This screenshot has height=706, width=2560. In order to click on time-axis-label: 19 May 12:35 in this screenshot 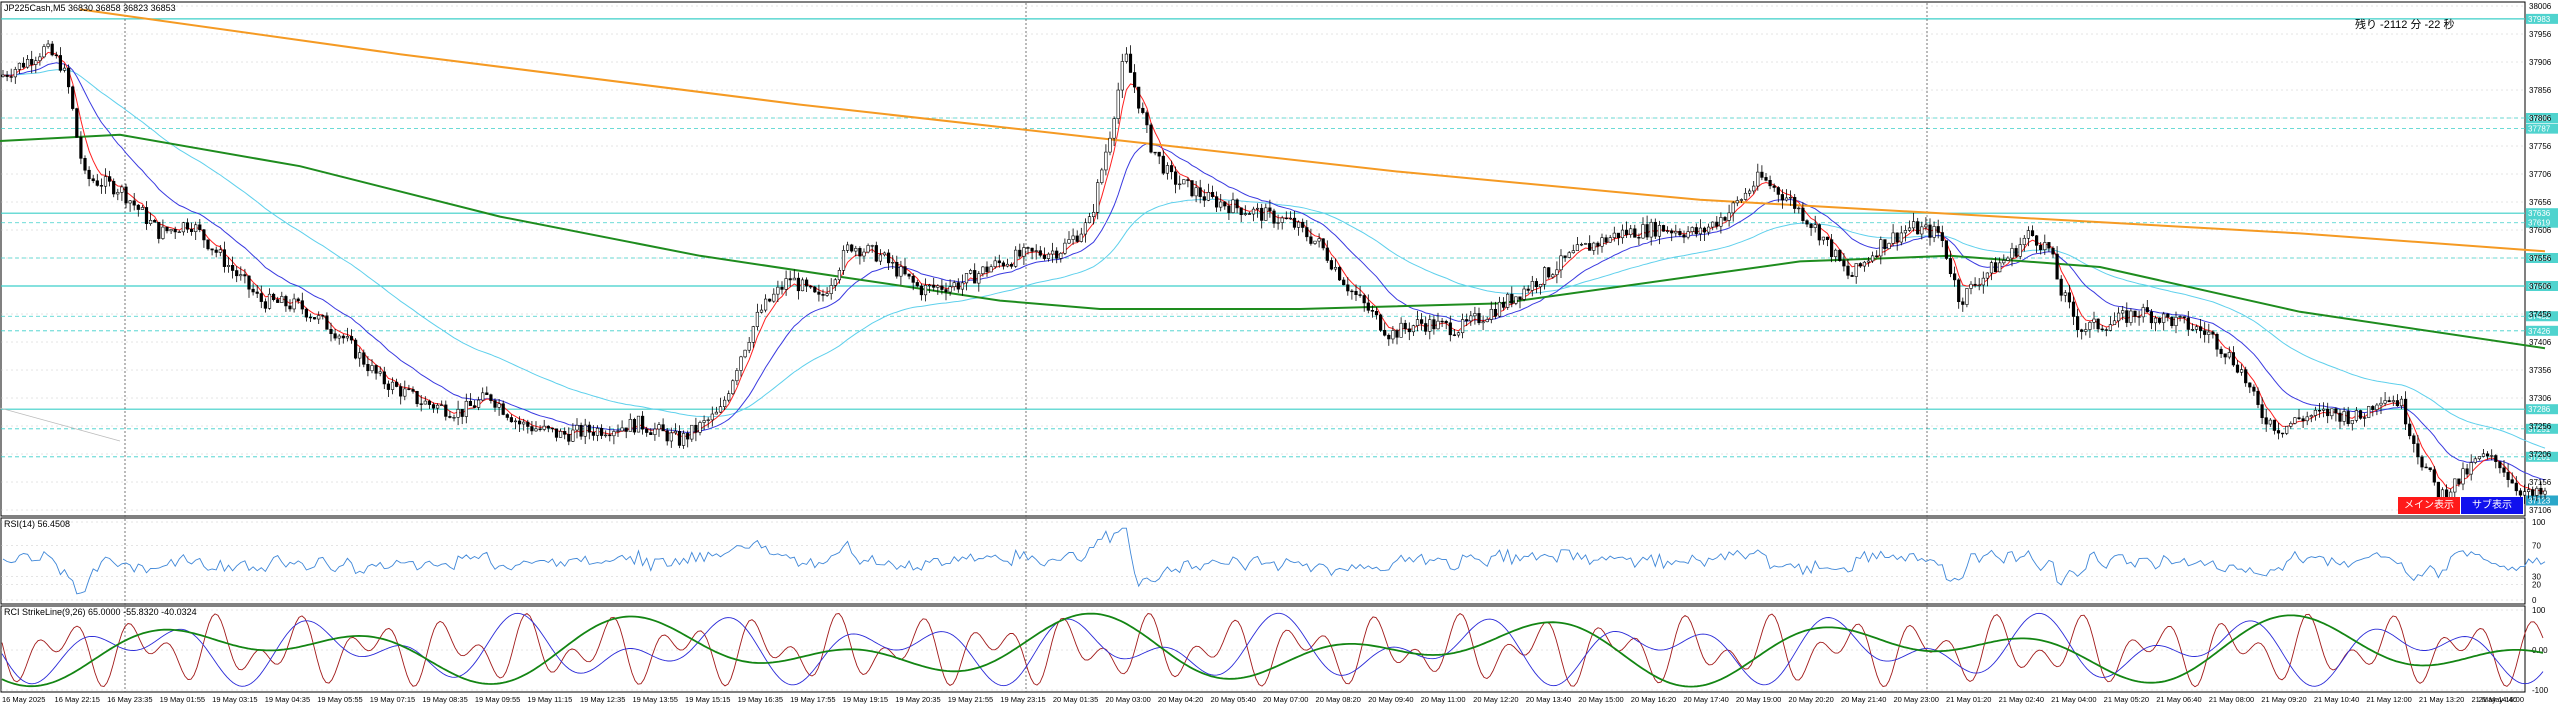, I will do `click(602, 699)`.